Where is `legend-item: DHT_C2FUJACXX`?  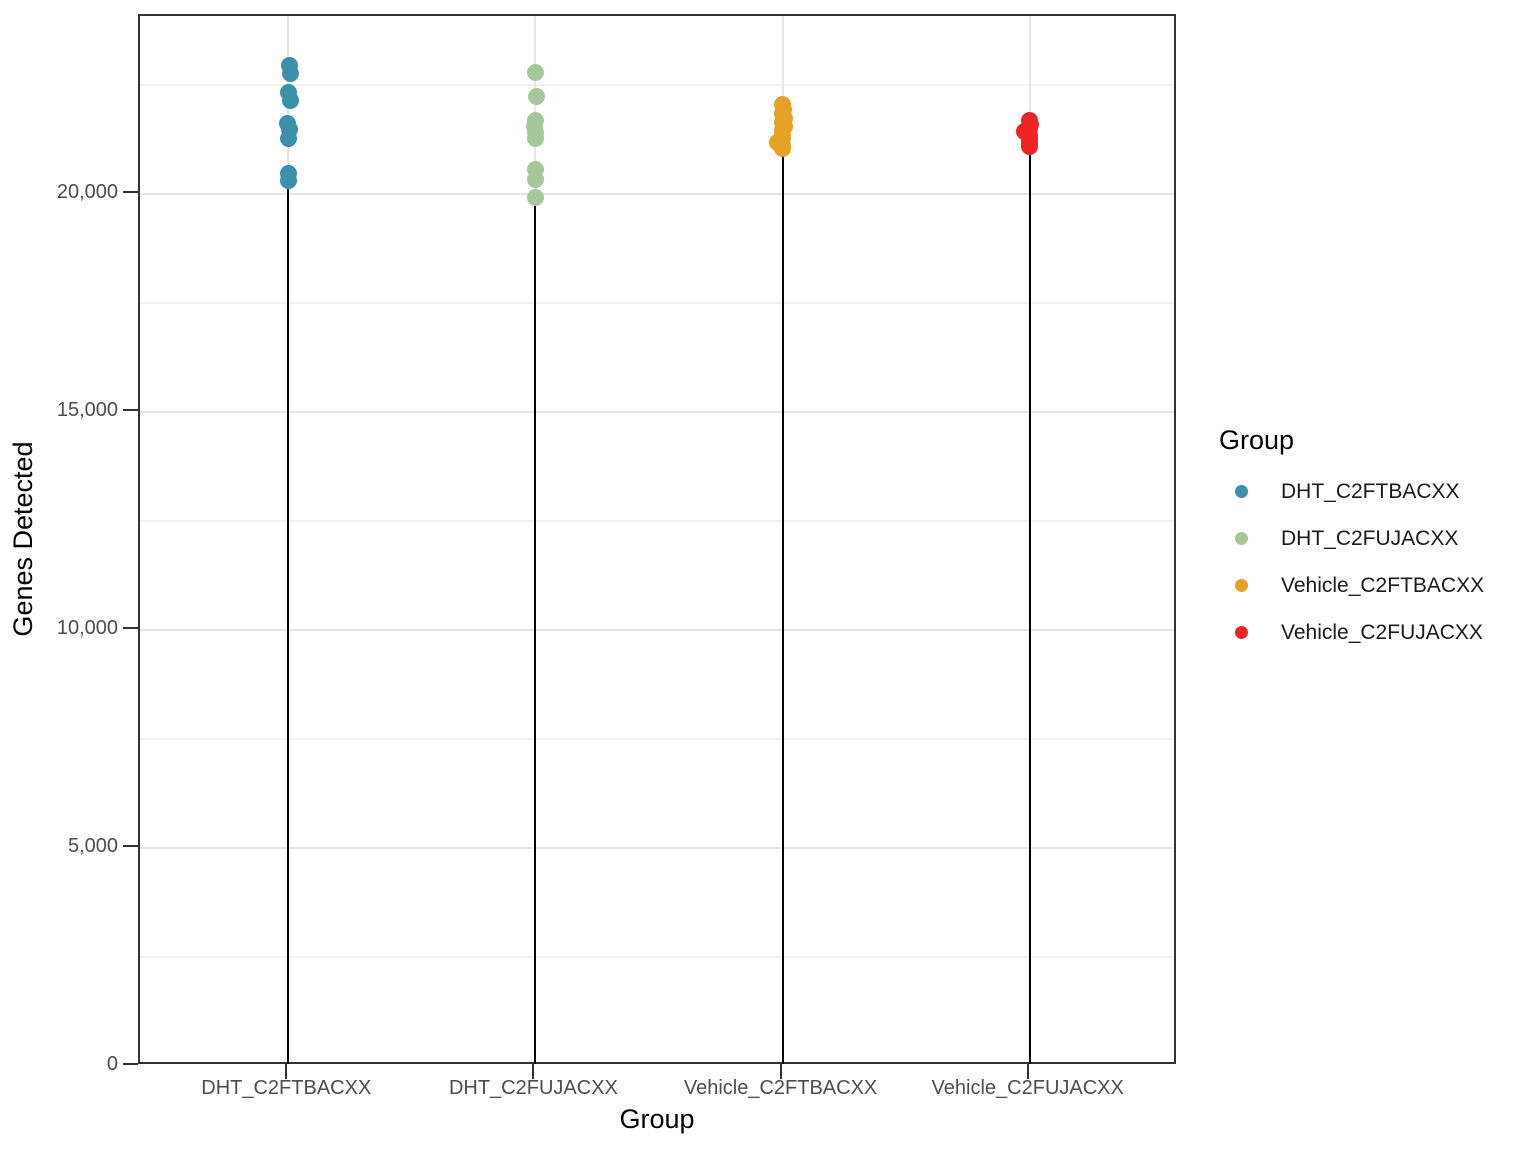 legend-item: DHT_C2FUJACXX is located at coordinates (1351, 538).